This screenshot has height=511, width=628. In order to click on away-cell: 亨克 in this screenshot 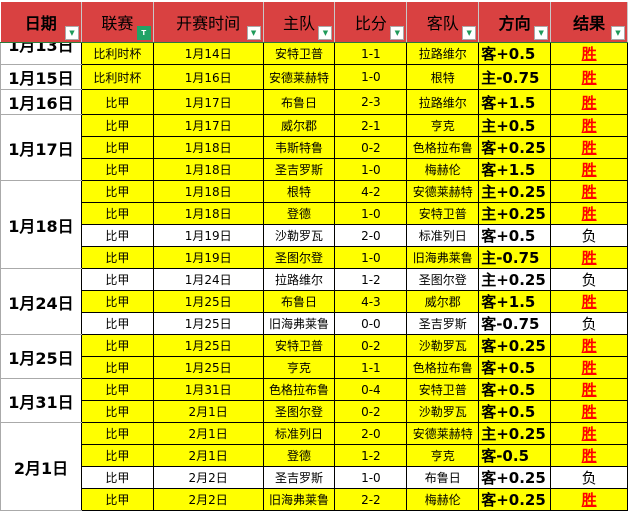, I will do `click(443, 125)`.